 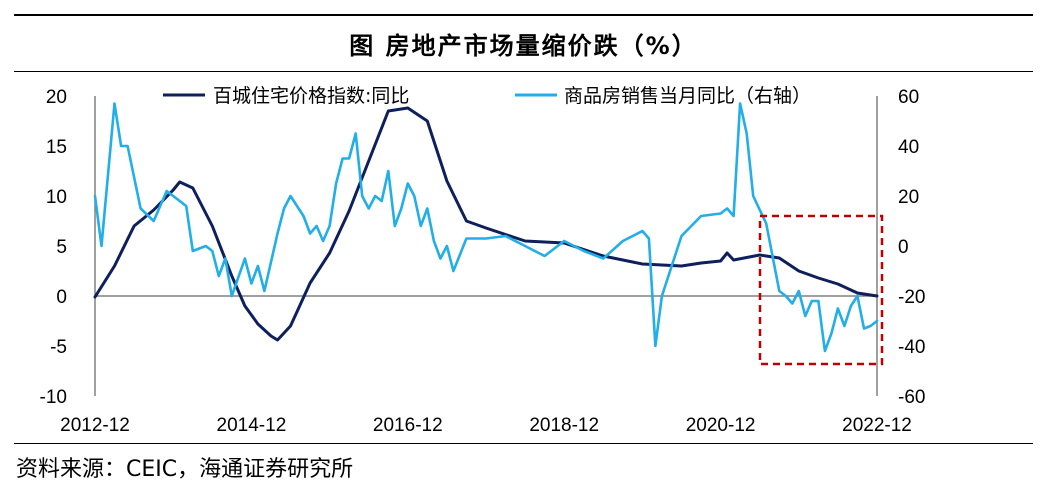 What do you see at coordinates (61, 247) in the screenshot?
I see `left-tick-label: 5` at bounding box center [61, 247].